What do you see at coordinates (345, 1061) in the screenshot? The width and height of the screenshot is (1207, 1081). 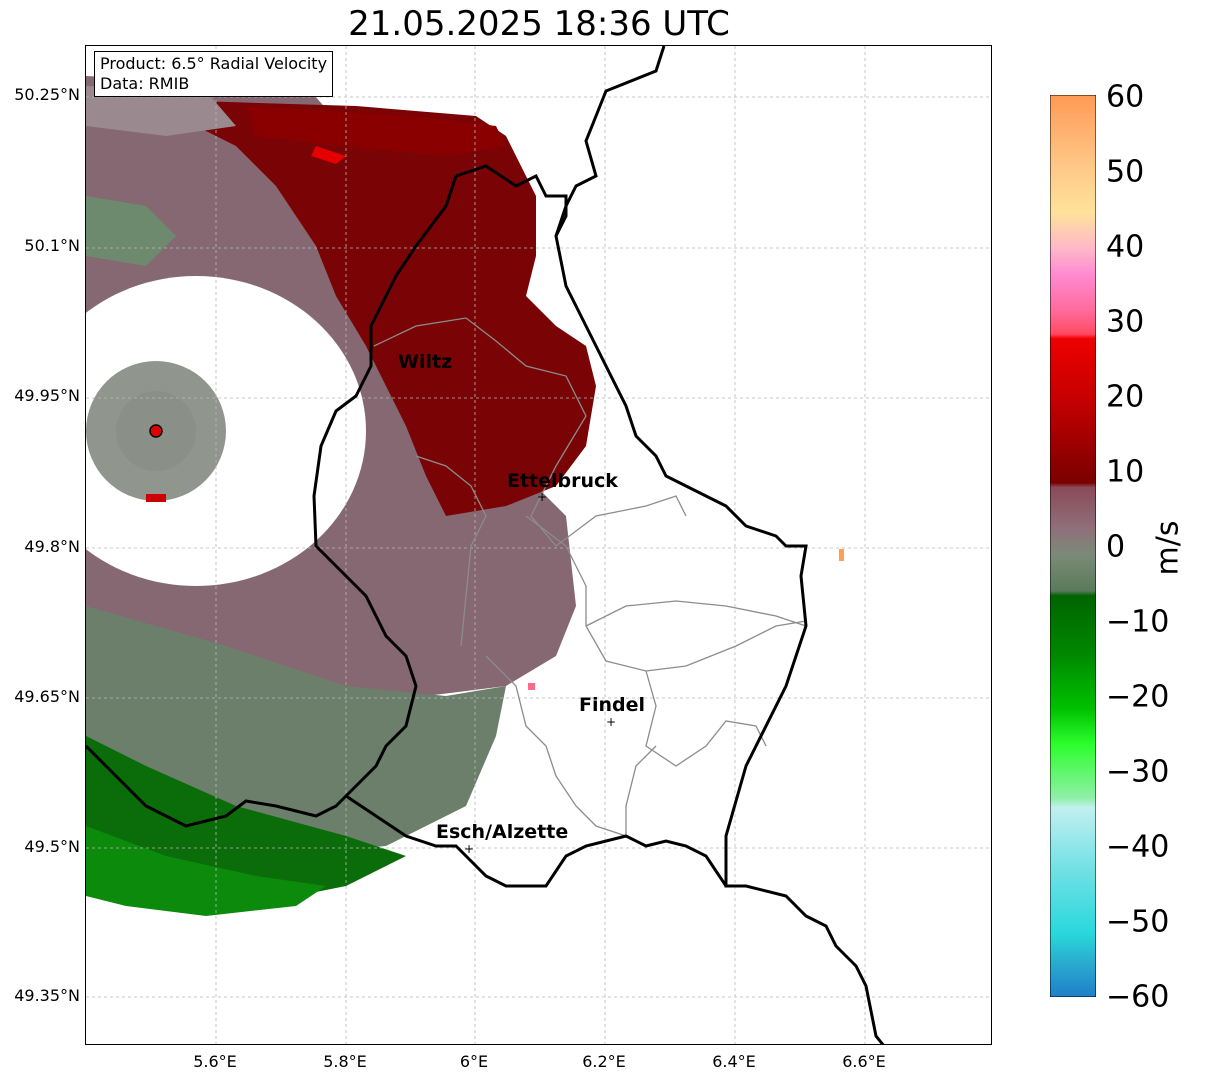 I see `lon-tick-5.8: 5.8°E` at bounding box center [345, 1061].